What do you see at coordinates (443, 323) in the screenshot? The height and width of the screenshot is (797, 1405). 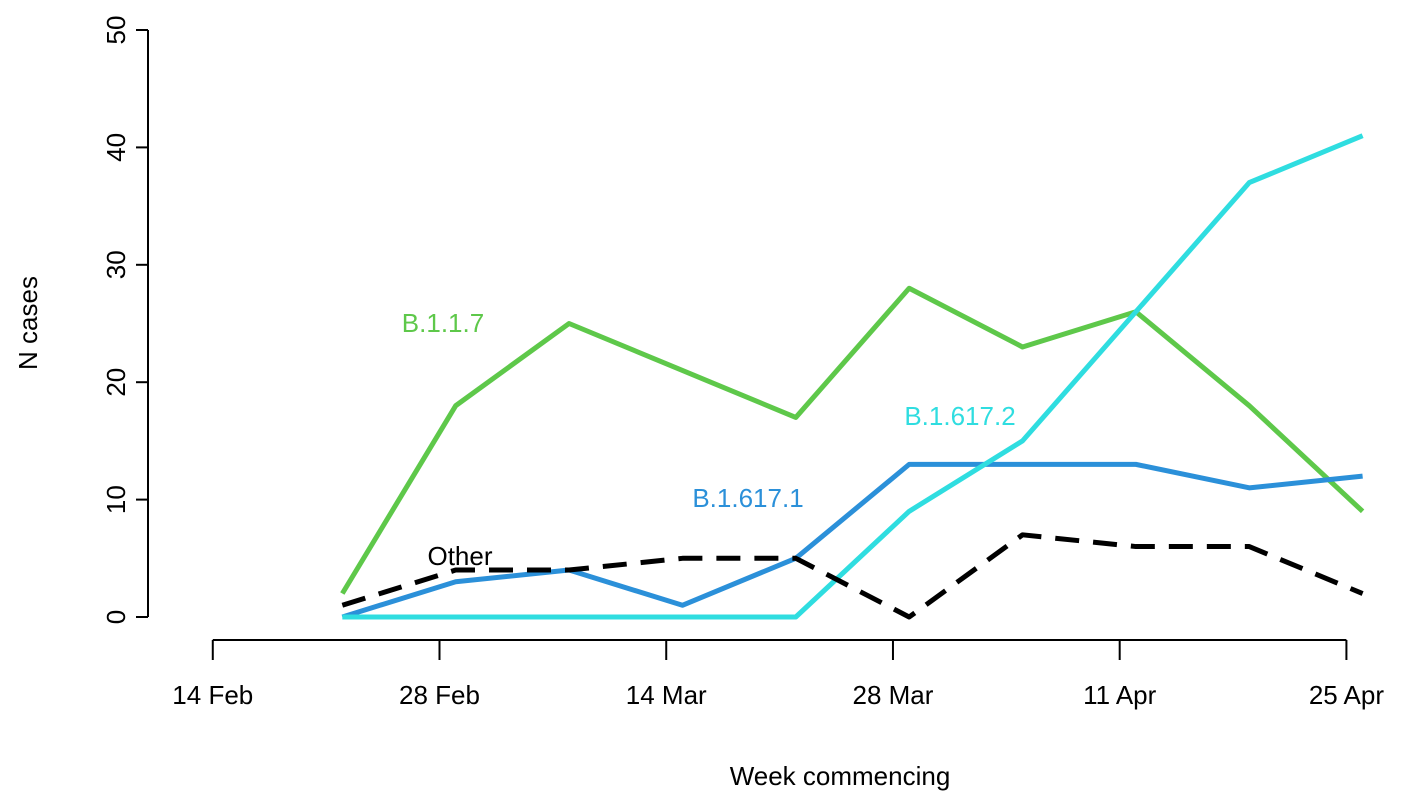 I see `series-label: B.1.1.7` at bounding box center [443, 323].